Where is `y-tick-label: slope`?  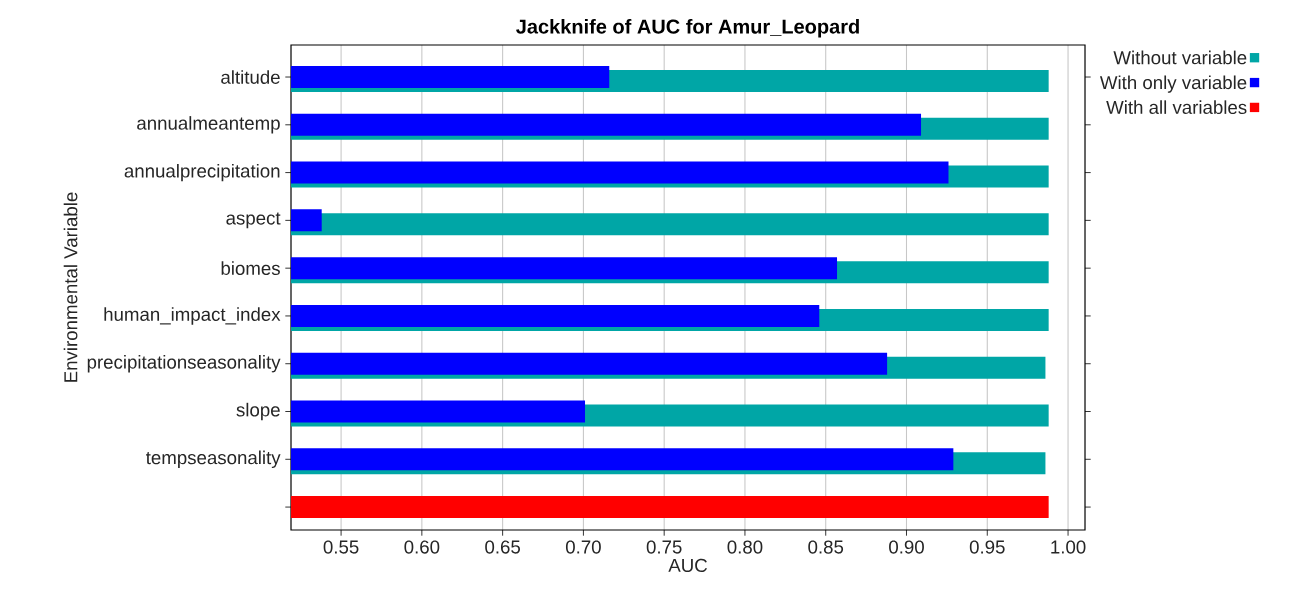 y-tick-label: slope is located at coordinates (258, 411).